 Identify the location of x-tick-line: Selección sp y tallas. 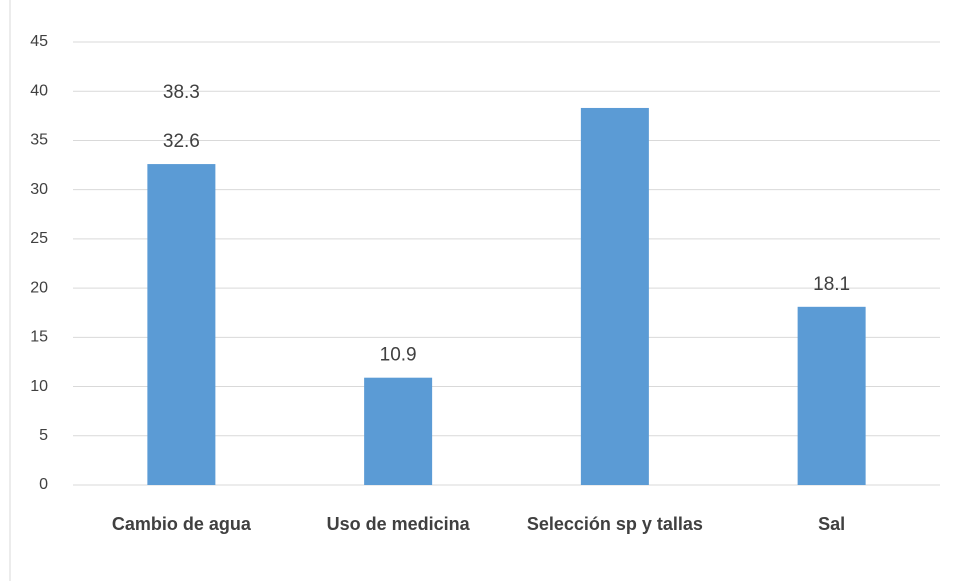
(615, 524).